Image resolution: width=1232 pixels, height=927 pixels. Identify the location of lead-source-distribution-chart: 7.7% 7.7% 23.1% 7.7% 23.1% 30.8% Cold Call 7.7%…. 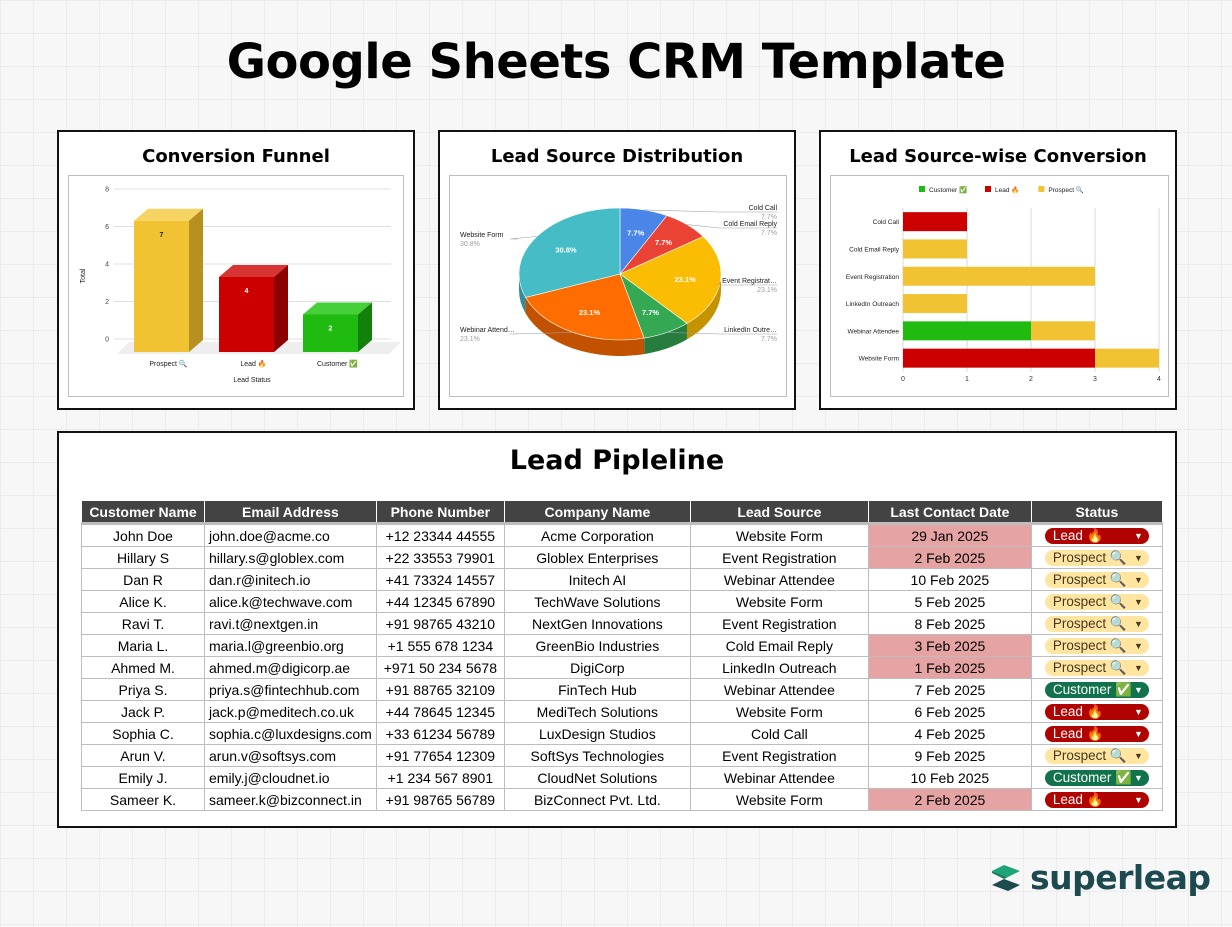
(618, 286).